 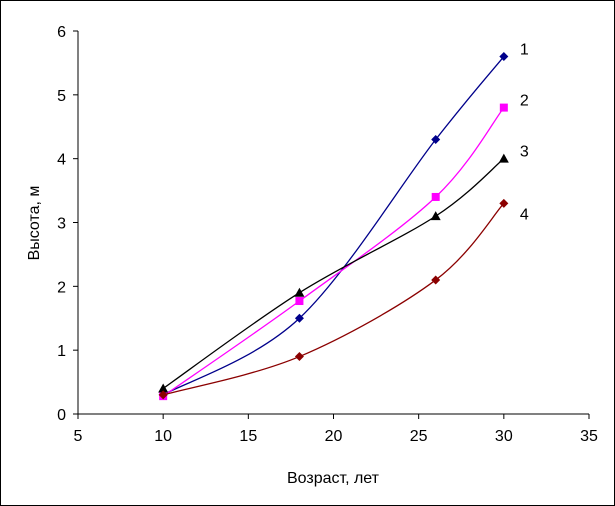 What do you see at coordinates (61, 224) in the screenshot?
I see `y-tick-label: 3` at bounding box center [61, 224].